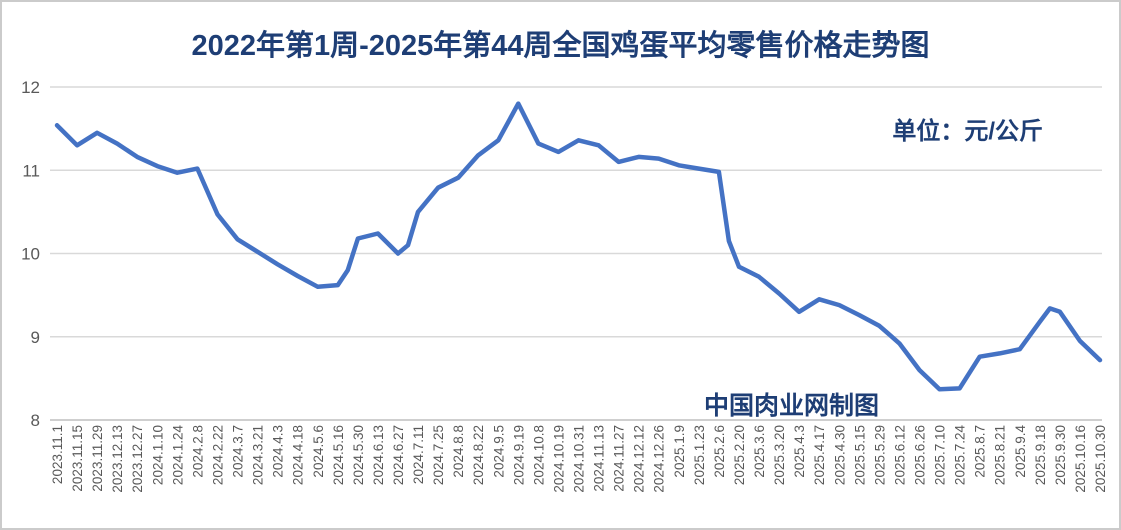 The height and width of the screenshot is (530, 1121). Describe the element at coordinates (318, 451) in the screenshot. I see `x-tick-label: 2024.5.6` at that location.